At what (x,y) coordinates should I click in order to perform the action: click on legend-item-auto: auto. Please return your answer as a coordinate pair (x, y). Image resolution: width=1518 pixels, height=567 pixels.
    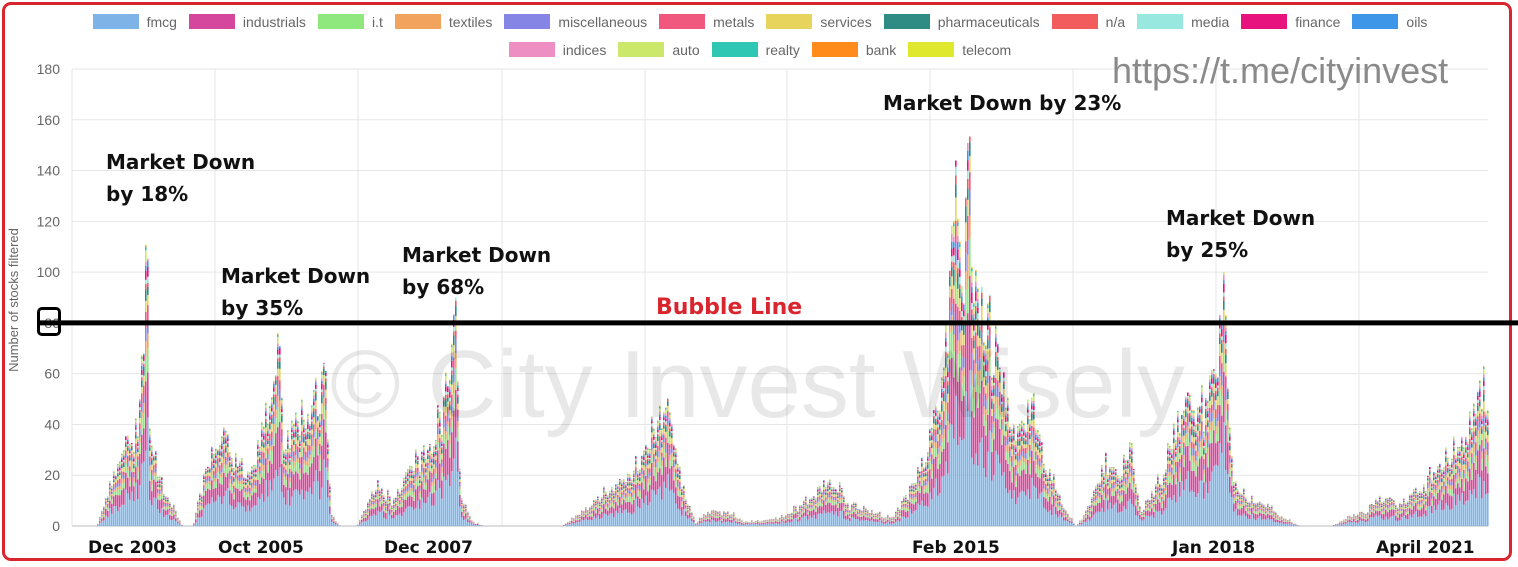
    Looking at the image, I should click on (659, 50).